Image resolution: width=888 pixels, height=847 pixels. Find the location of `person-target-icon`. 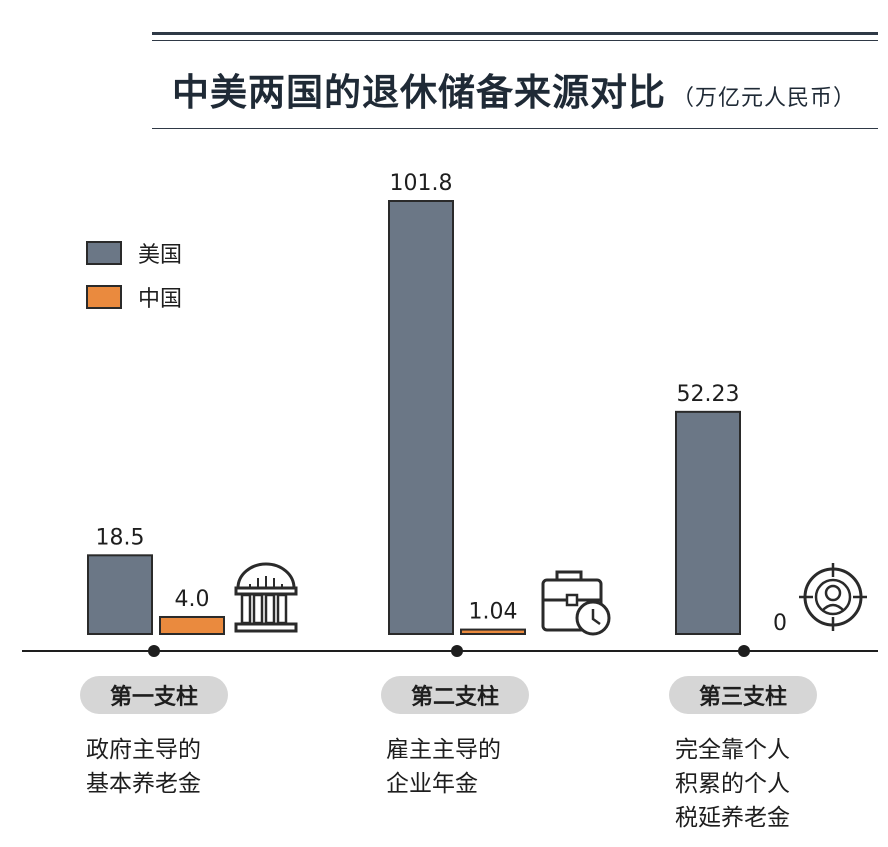

person-target-icon is located at coordinates (833, 597).